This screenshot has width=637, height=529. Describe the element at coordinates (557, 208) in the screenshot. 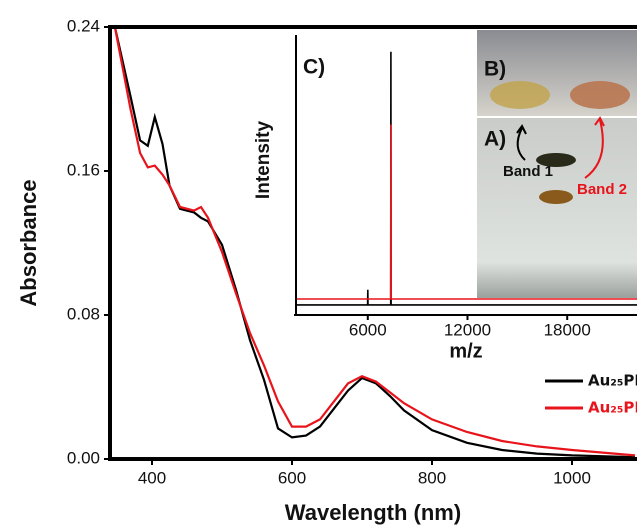

I see `photo-a` at that location.